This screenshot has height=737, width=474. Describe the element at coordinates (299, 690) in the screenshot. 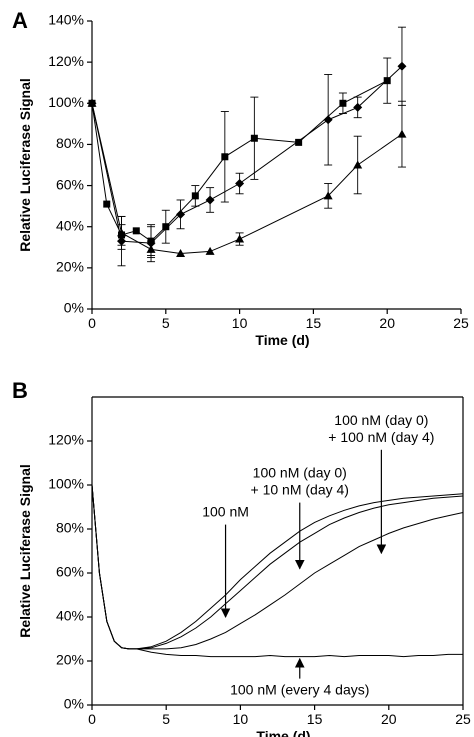

I see `annotation-text: 100 nM (every 4 days)` at that location.